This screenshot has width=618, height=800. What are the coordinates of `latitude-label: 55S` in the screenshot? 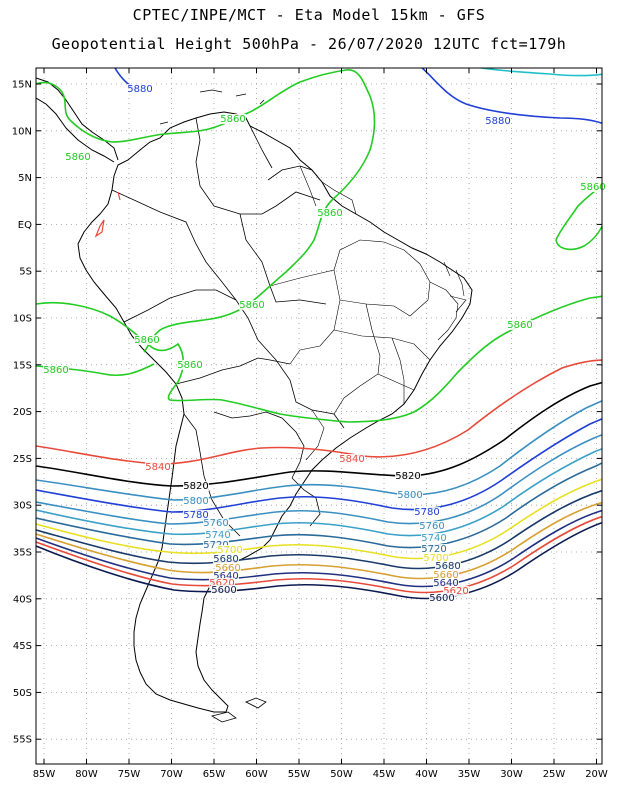 It's located at (22, 740).